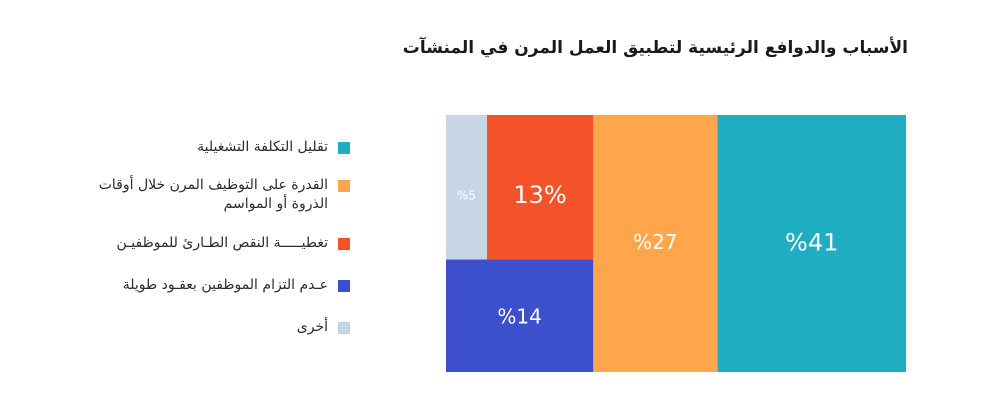 The height and width of the screenshot is (403, 1000). What do you see at coordinates (195, 327) in the screenshot?
I see `legend-item-other: أخرى` at bounding box center [195, 327].